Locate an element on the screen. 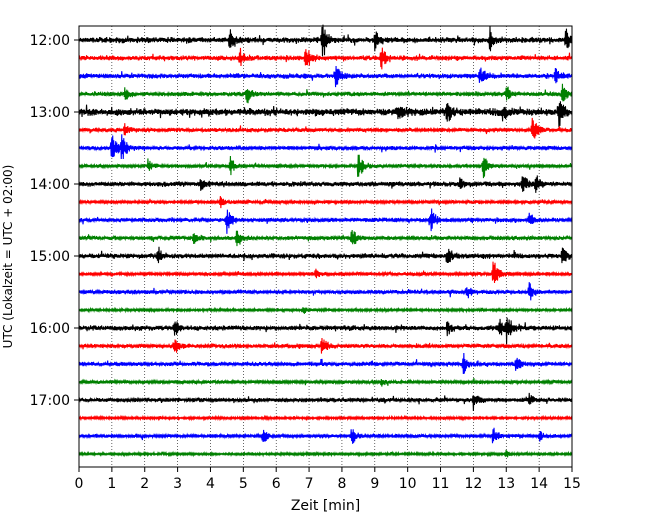 This screenshot has width=650, height=520. y-tick-label: 15:00 is located at coordinates (50, 257).